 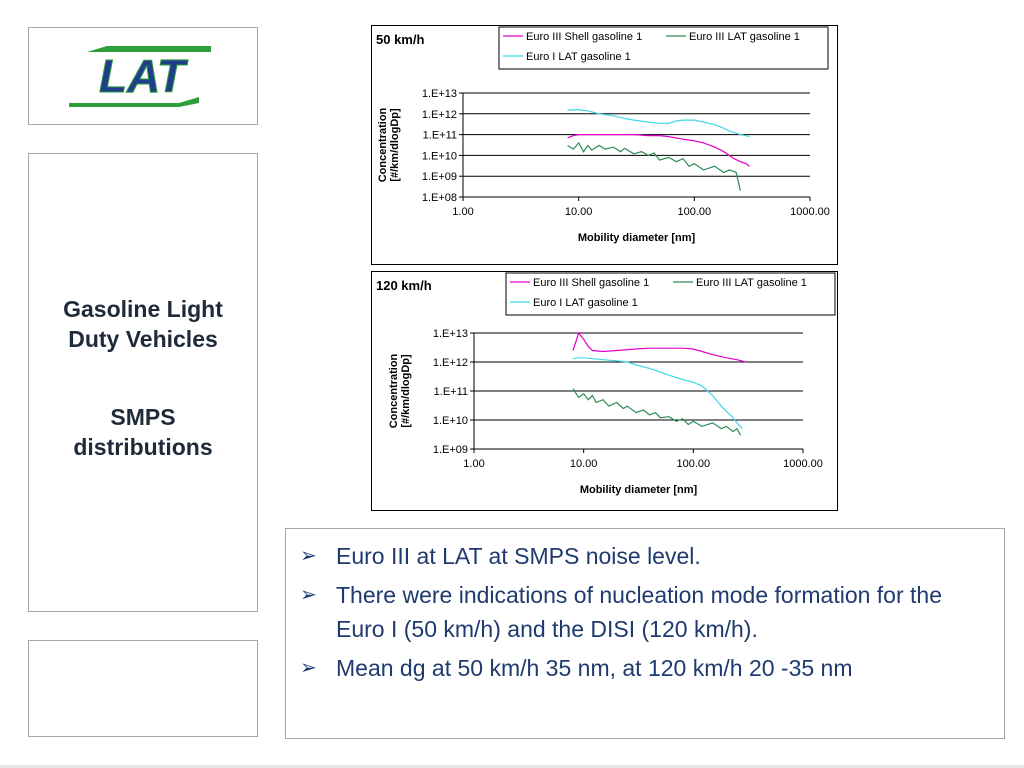 I want to click on lat-logo: LAT, so click(x=140, y=76).